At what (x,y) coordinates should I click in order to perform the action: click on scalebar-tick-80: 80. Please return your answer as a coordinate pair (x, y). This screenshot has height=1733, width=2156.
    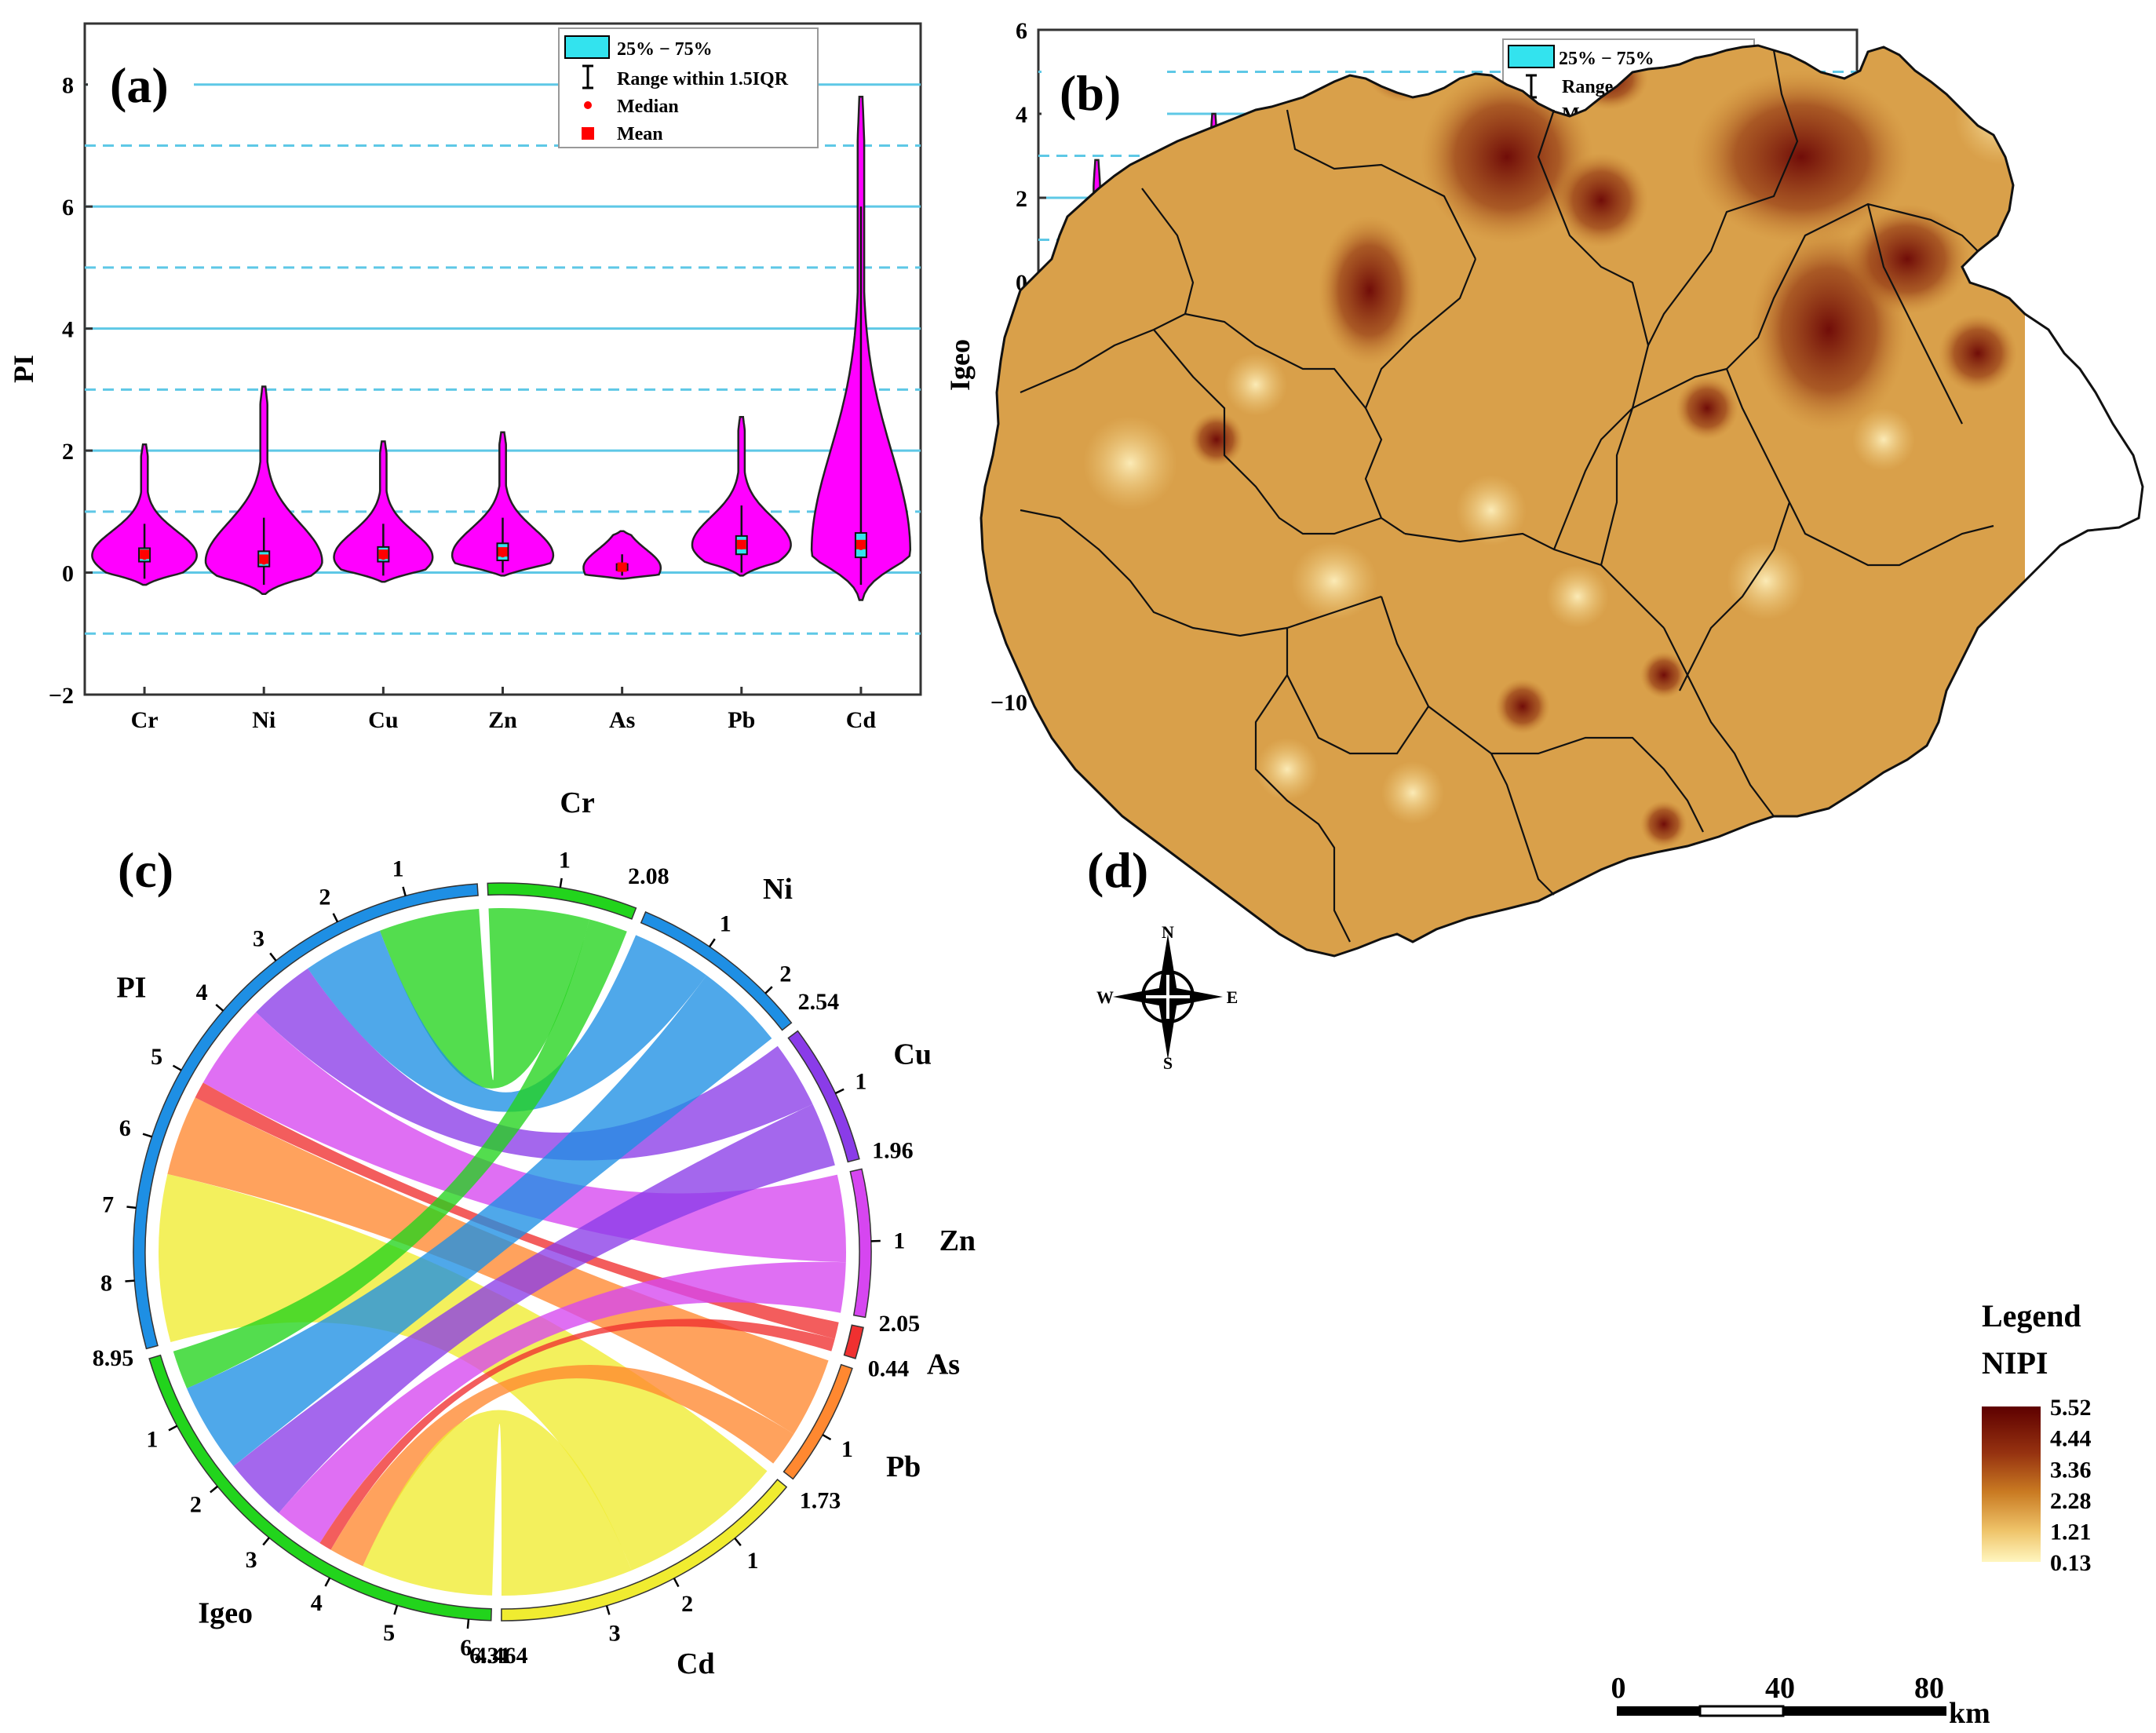
    Looking at the image, I should click on (1929, 1688).